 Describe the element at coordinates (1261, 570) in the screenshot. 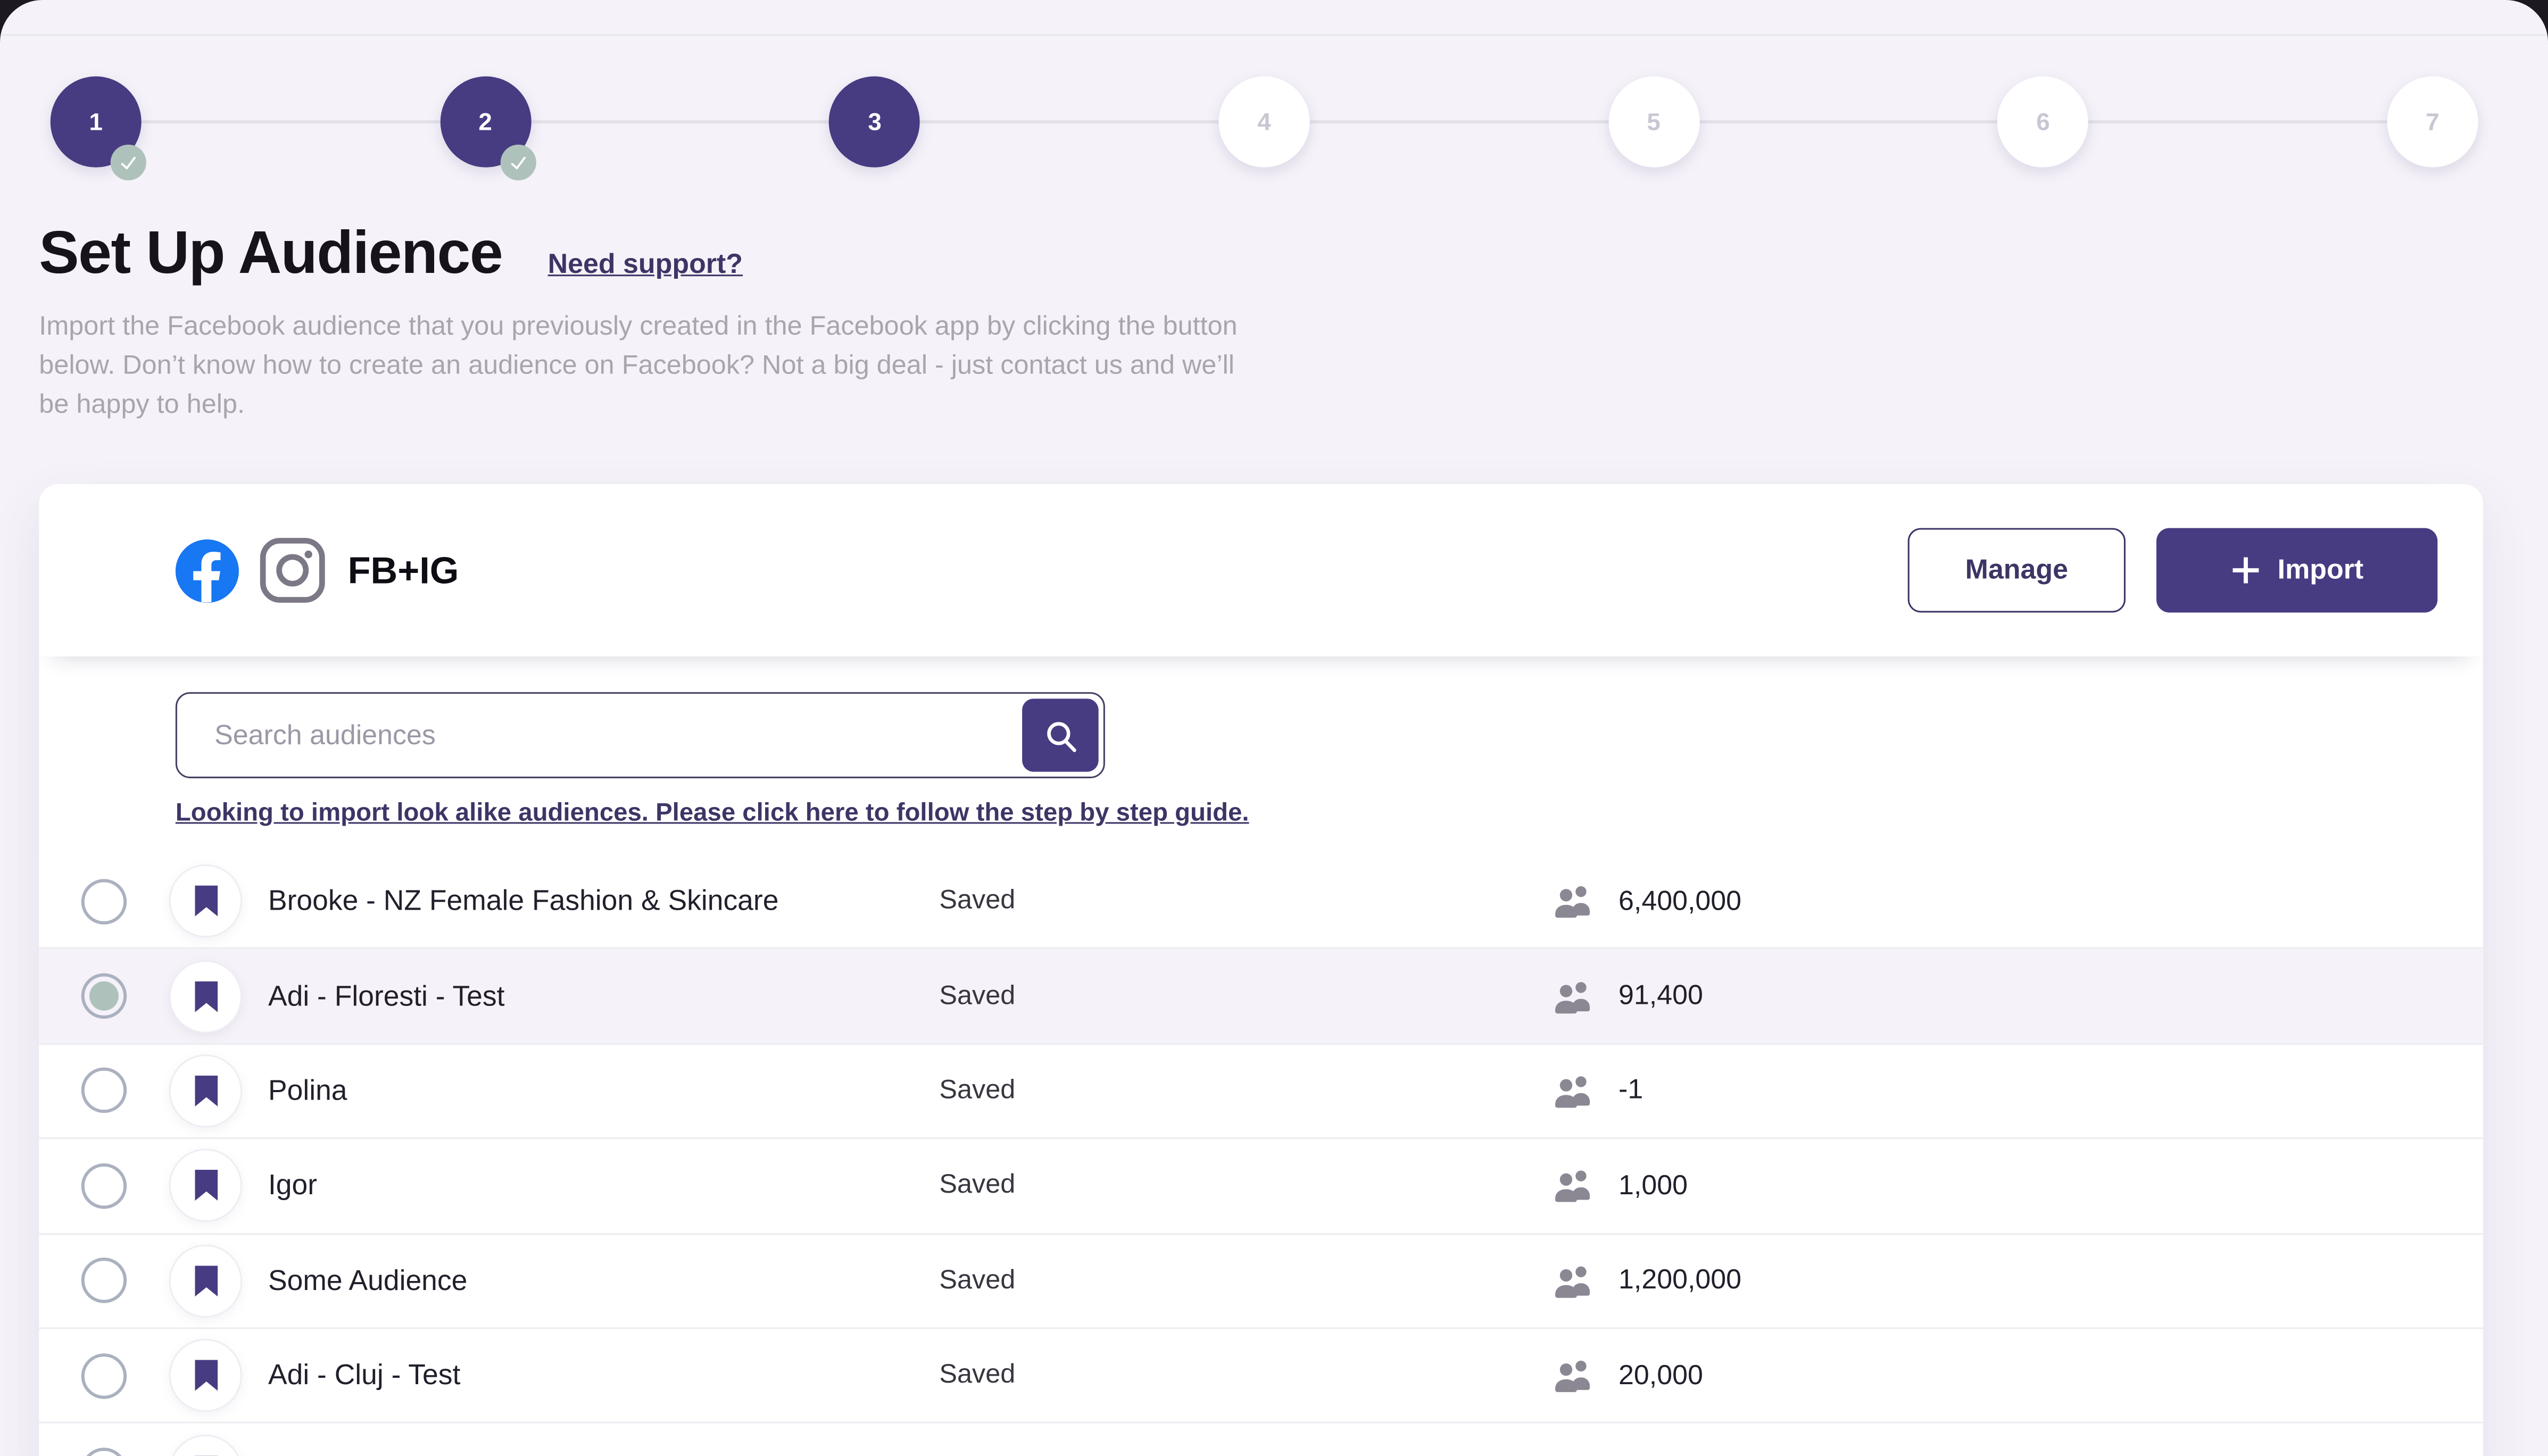

I see `card-header: FB+IG Manage Import` at that location.